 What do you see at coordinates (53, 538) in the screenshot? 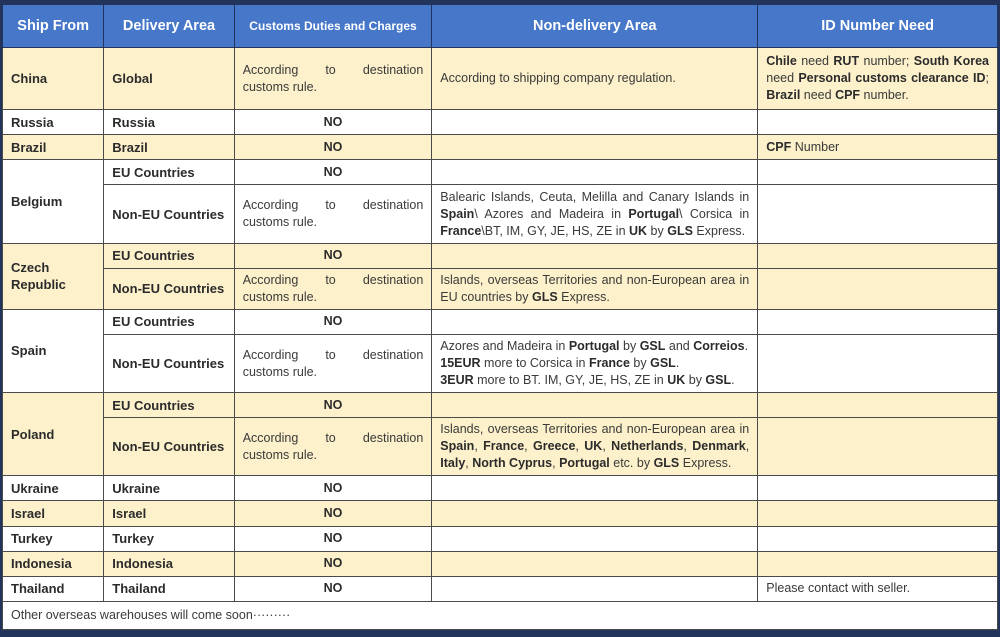
I see `ship-from-turkey: Turkey` at bounding box center [53, 538].